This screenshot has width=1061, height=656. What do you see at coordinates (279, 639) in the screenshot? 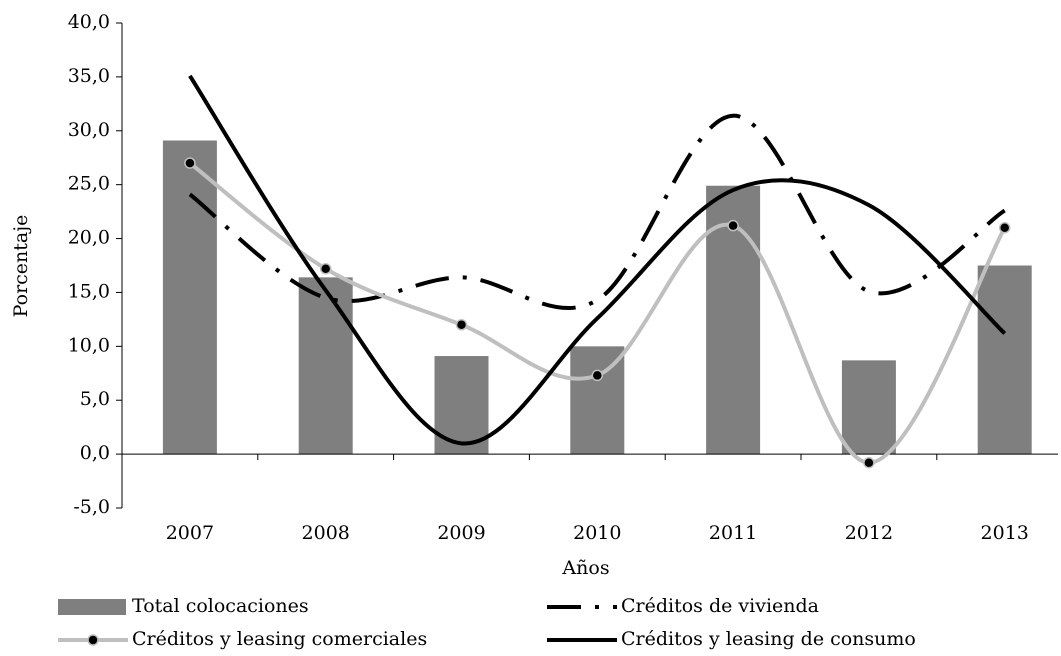
I see `legend-label: Créditos y leasing comerciales` at bounding box center [279, 639].